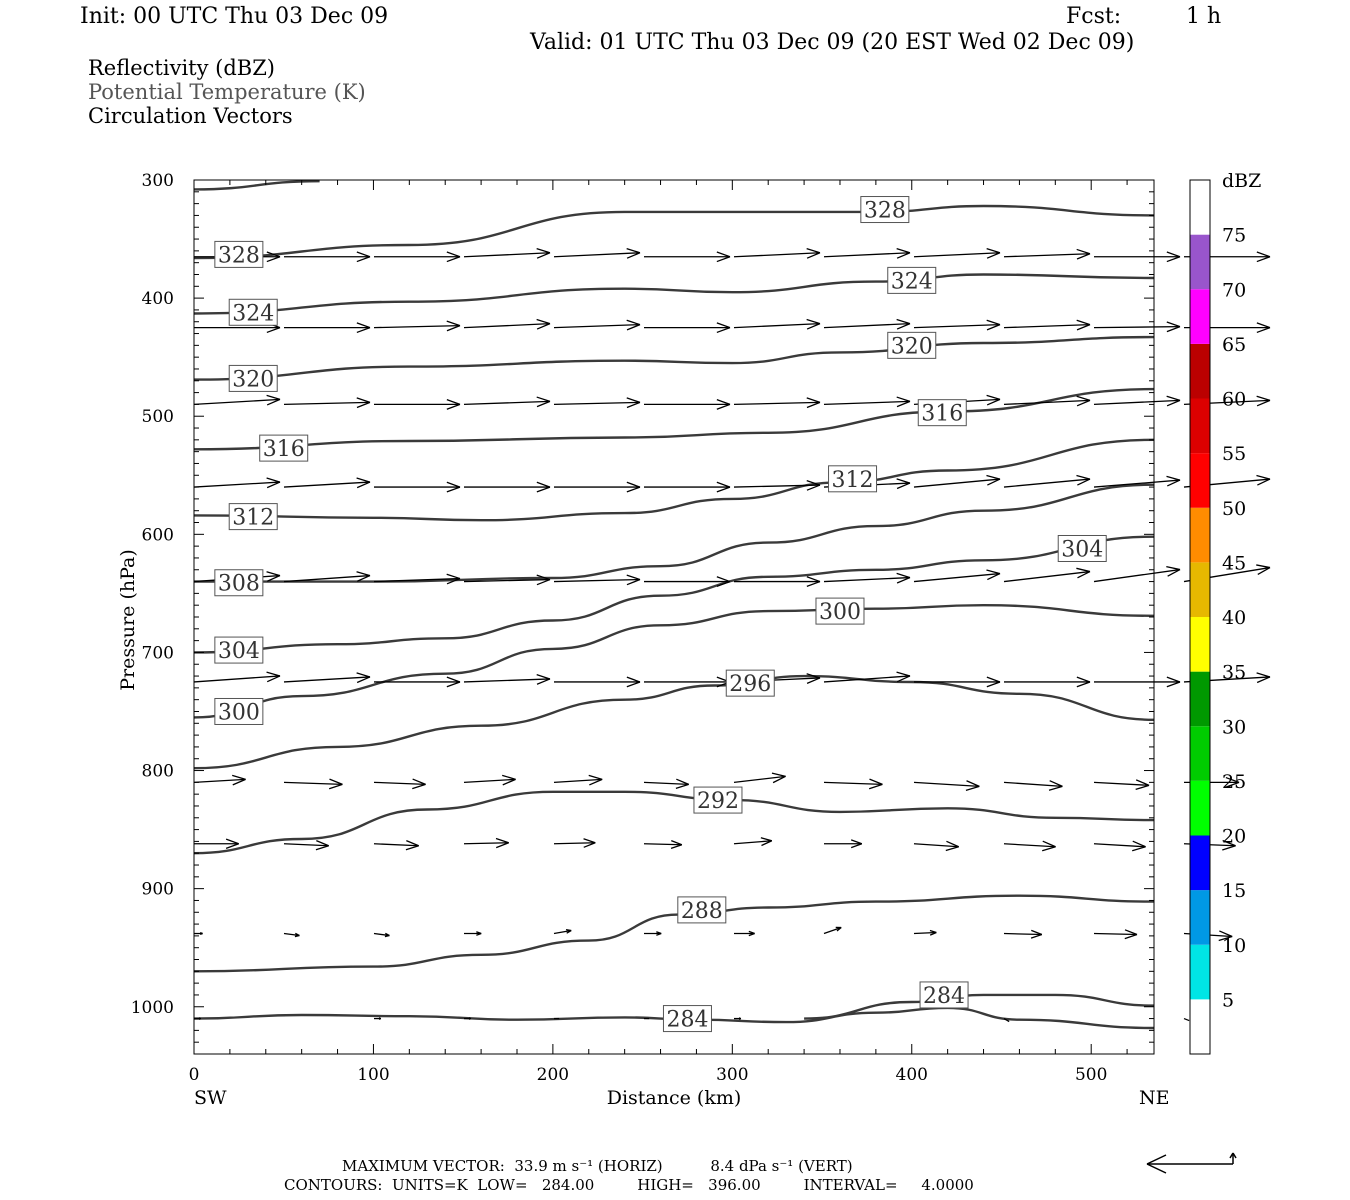 This screenshot has height=1200, width=1350. Describe the element at coordinates (1154, 1098) in the screenshot. I see `x-right-end-label: NE` at that location.